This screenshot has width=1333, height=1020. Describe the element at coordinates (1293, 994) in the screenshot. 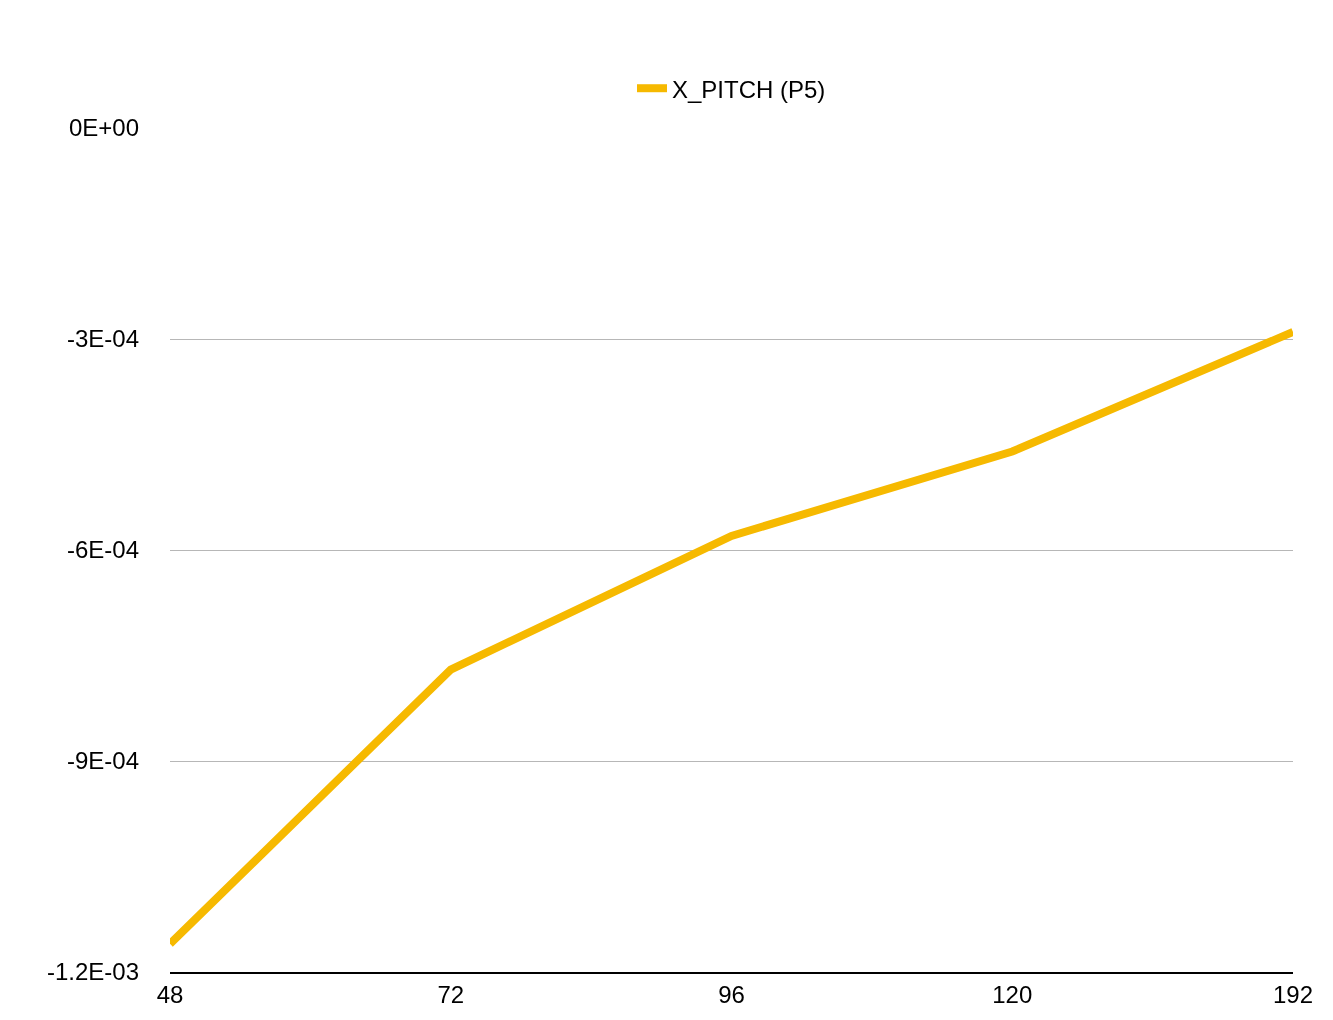

I see `x-tick-label: 192` at that location.